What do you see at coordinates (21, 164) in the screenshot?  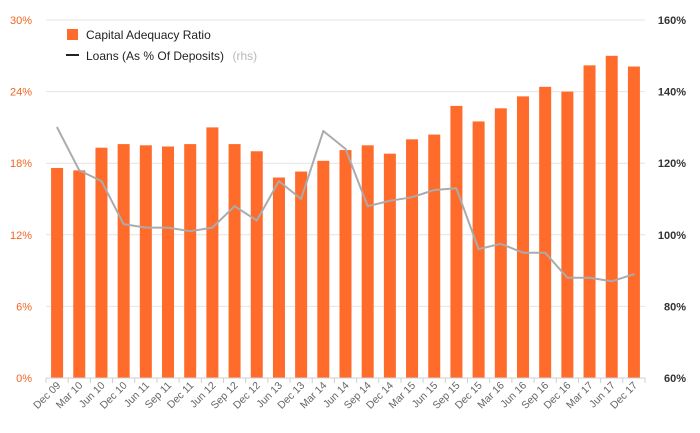 I see `left-tick-label: 18%` at bounding box center [21, 164].